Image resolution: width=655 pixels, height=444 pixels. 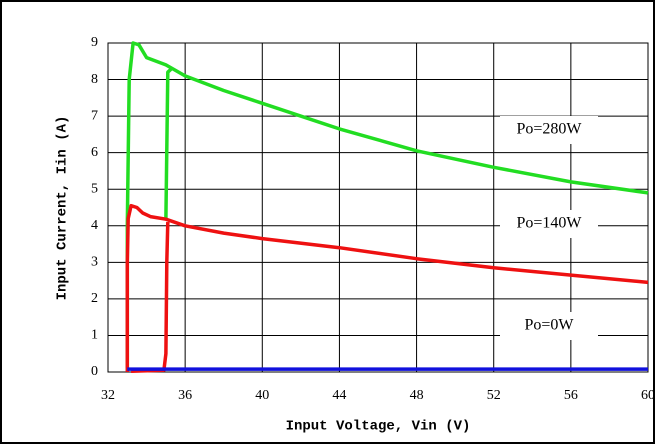 I want to click on x-tick-label: 52, so click(x=494, y=395).